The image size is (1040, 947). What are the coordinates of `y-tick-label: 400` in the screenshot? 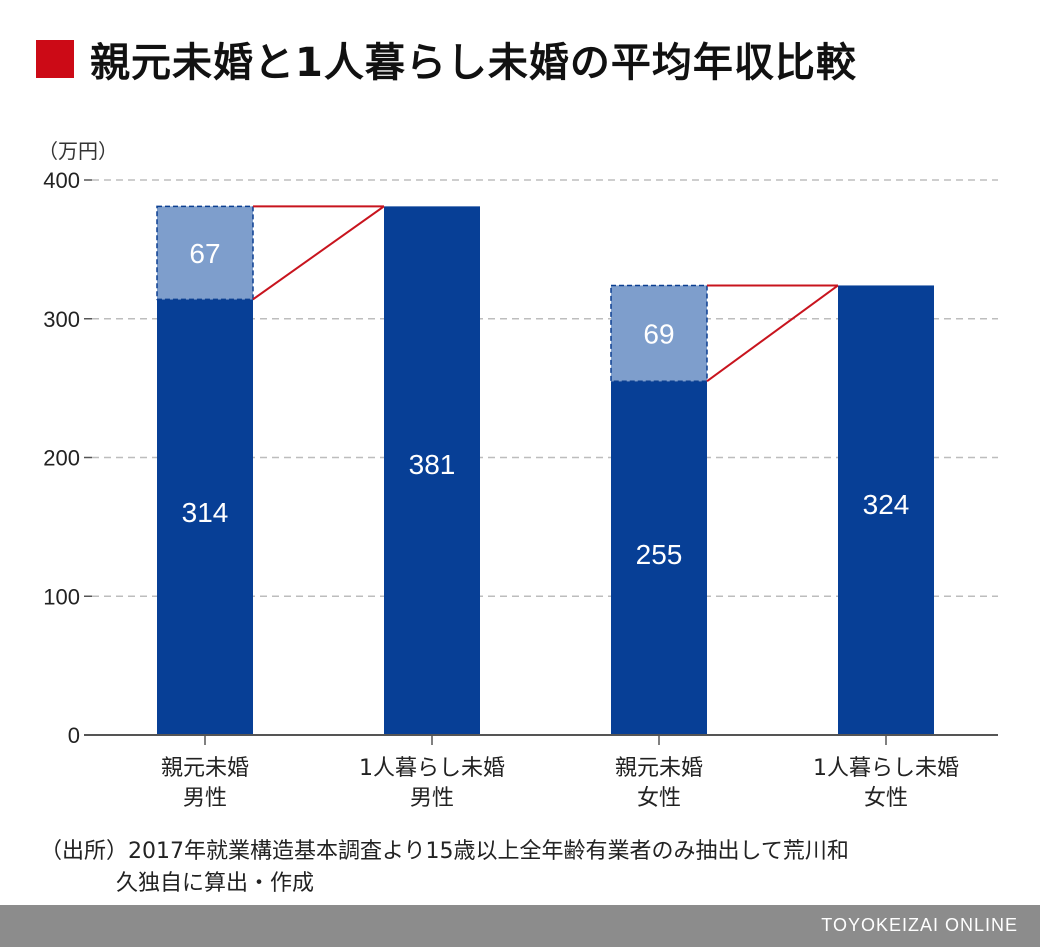 It's located at (61, 180).